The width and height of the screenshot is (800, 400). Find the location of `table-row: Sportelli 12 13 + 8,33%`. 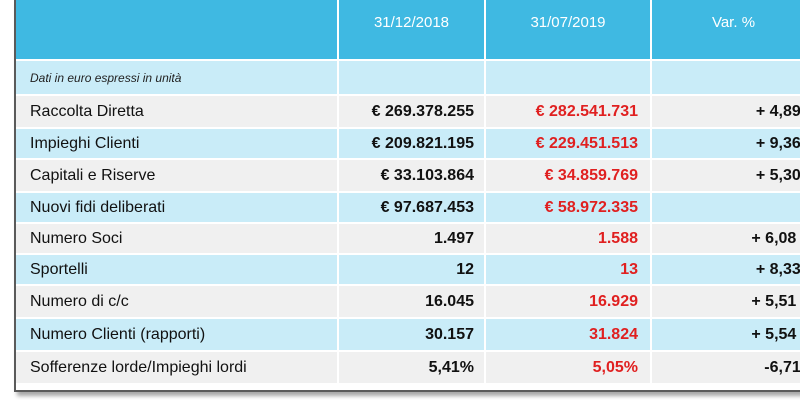

table-row: Sportelli 12 13 + 8,33% is located at coordinates (408, 270).